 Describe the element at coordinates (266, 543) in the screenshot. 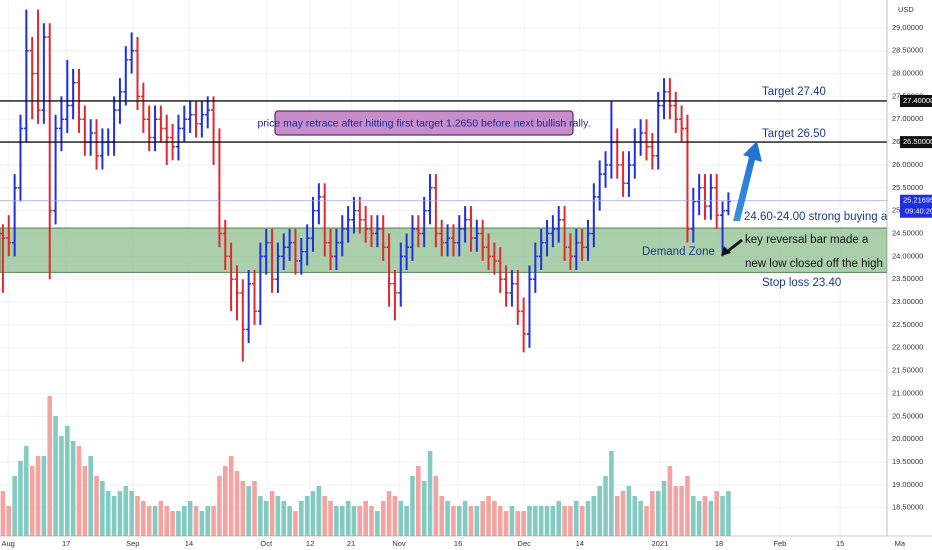

I see `x-tick-label: Oct` at that location.